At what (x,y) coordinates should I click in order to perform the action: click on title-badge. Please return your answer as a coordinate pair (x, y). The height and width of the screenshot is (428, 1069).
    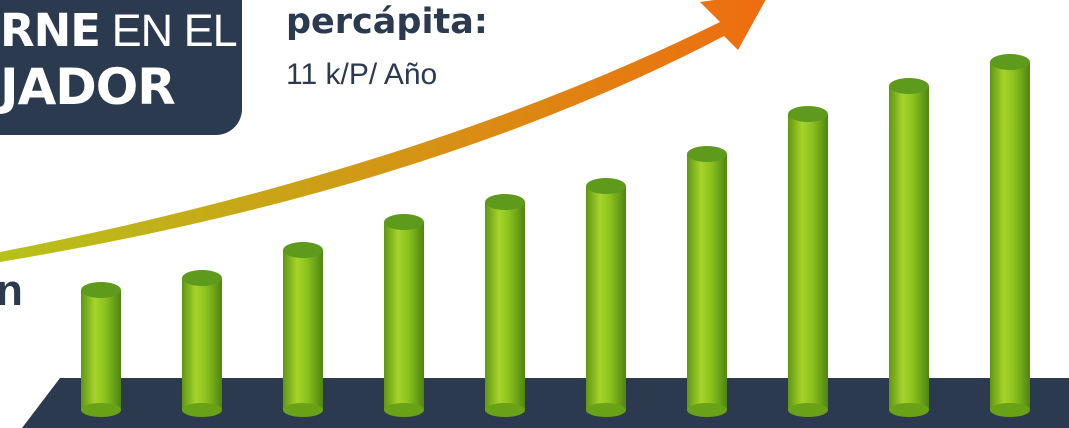
    Looking at the image, I should click on (121, 67).